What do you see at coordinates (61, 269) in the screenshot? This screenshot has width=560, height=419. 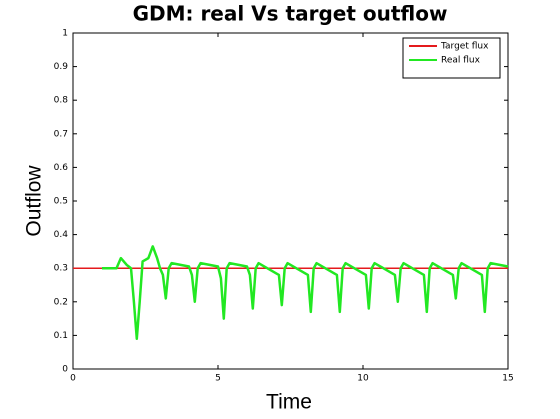 I see `y-tick-label: 0.3` at bounding box center [61, 269].